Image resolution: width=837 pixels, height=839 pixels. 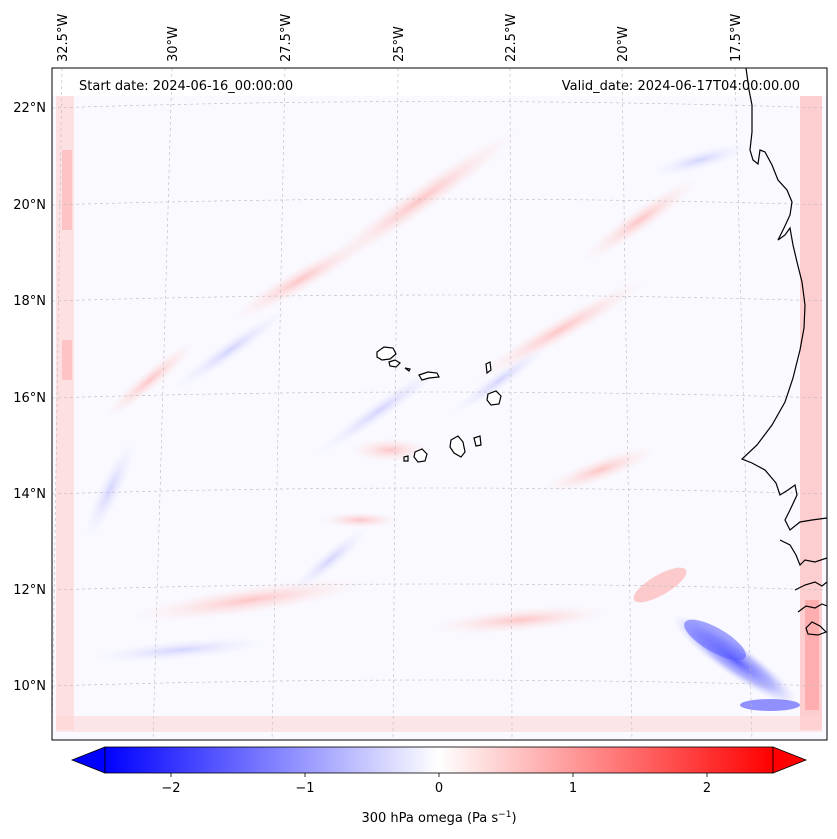 I want to click on island-sal, so click(x=488, y=368).